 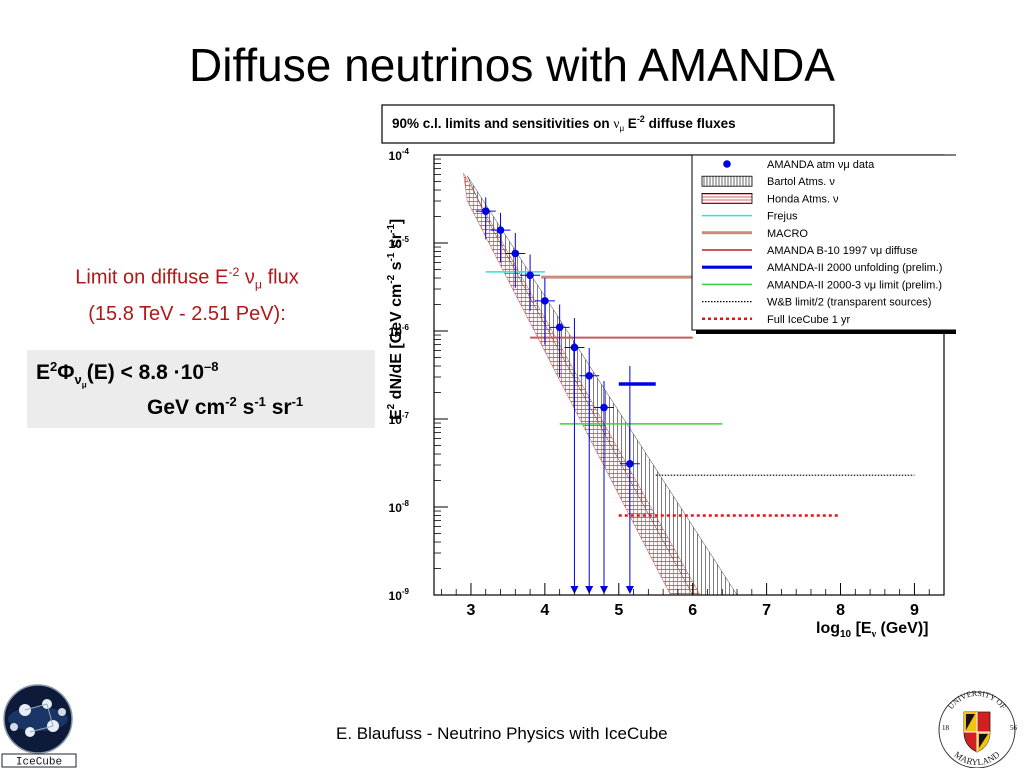 I want to click on svg-text: IceCube, so click(x=39, y=762).